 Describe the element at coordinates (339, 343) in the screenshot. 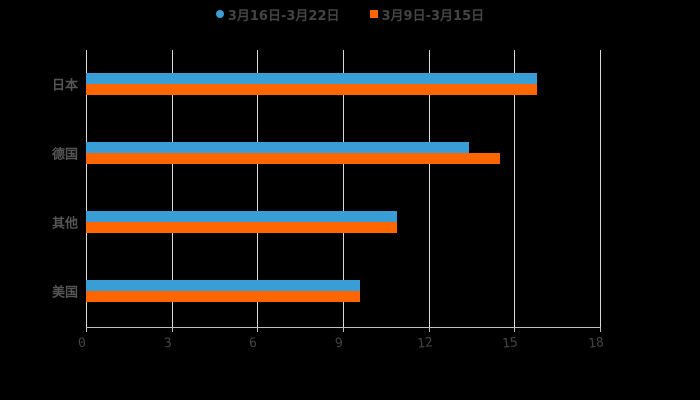

I see `x-tick-label: 9` at that location.